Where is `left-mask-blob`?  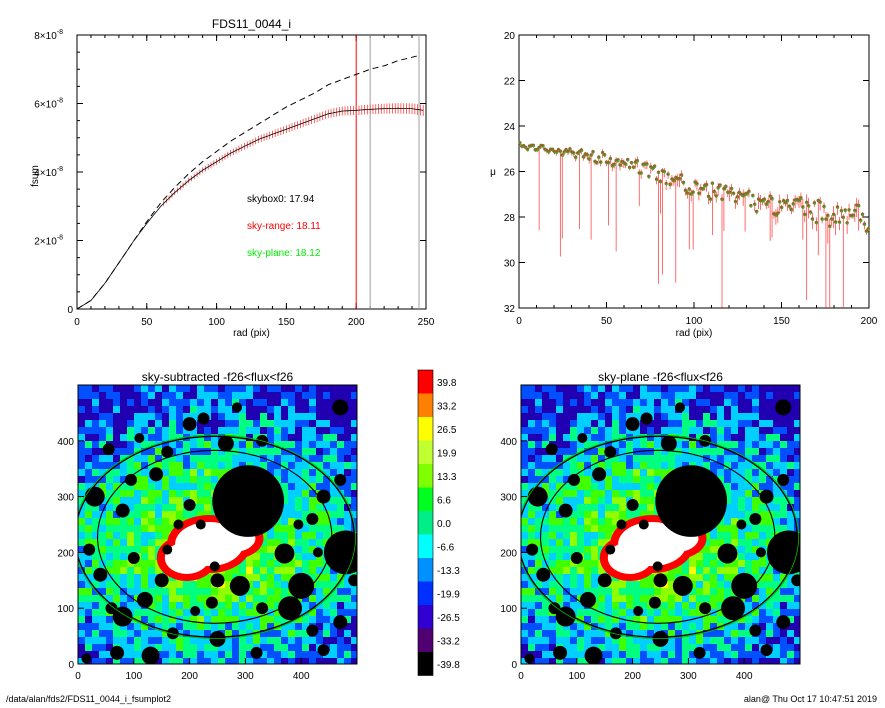 left-mask-blob is located at coordinates (211, 602).